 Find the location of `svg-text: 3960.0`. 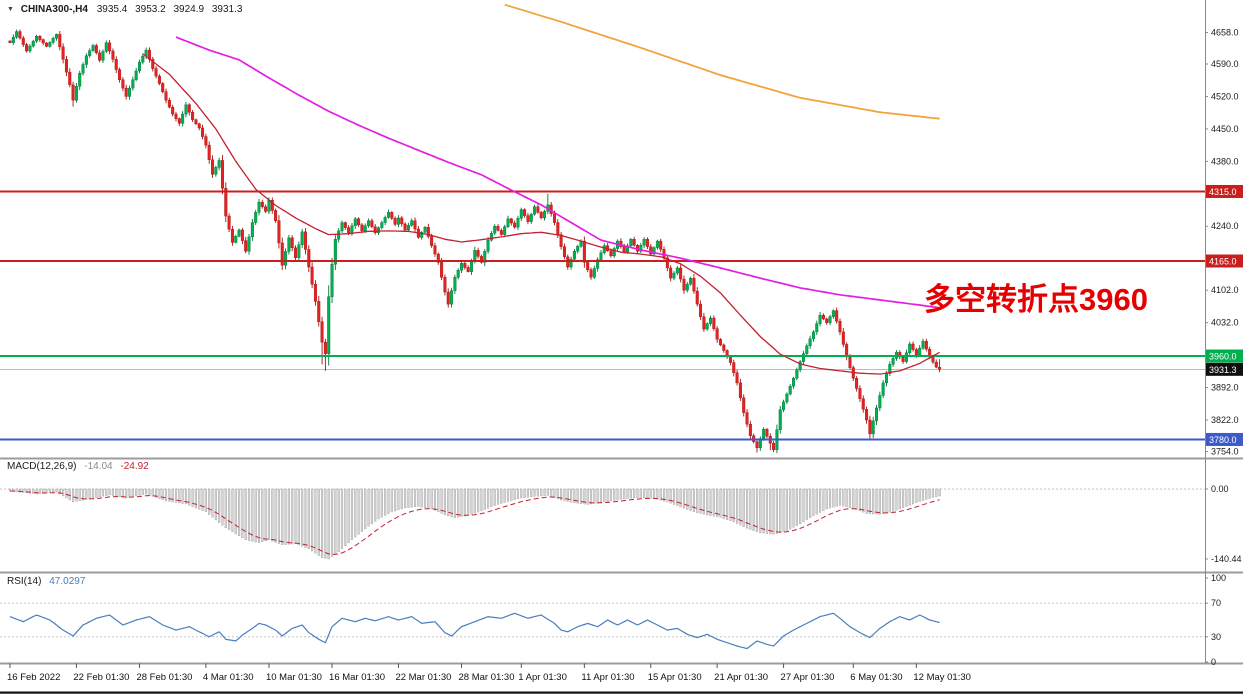

svg-text: 3960.0 is located at coordinates (1223, 357).